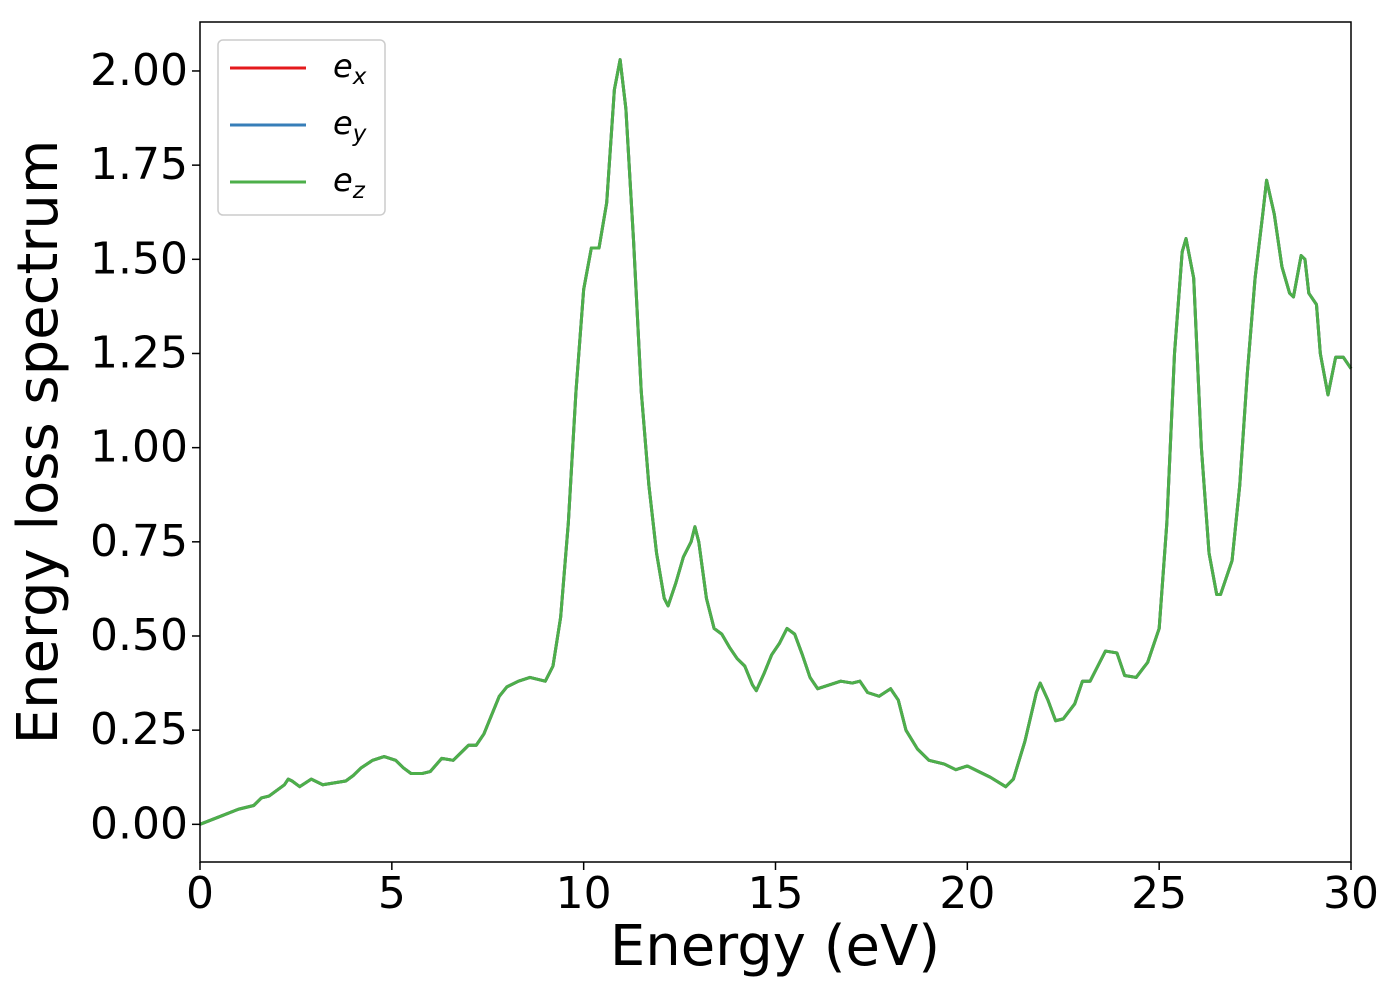 The width and height of the screenshot is (1400, 1000). What do you see at coordinates (1351, 893) in the screenshot?
I see `x-tick-label: 30` at bounding box center [1351, 893].